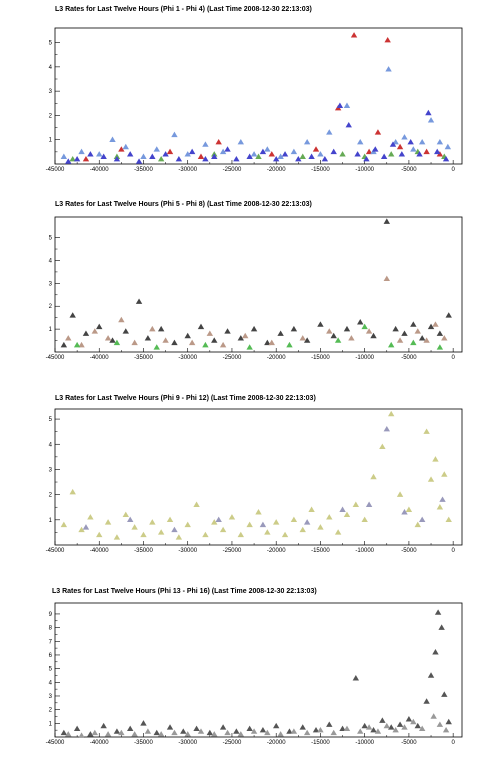 The image size is (496, 772). What do you see at coordinates (51, 261) in the screenshot?
I see `y-tick-label: 4` at bounding box center [51, 261].